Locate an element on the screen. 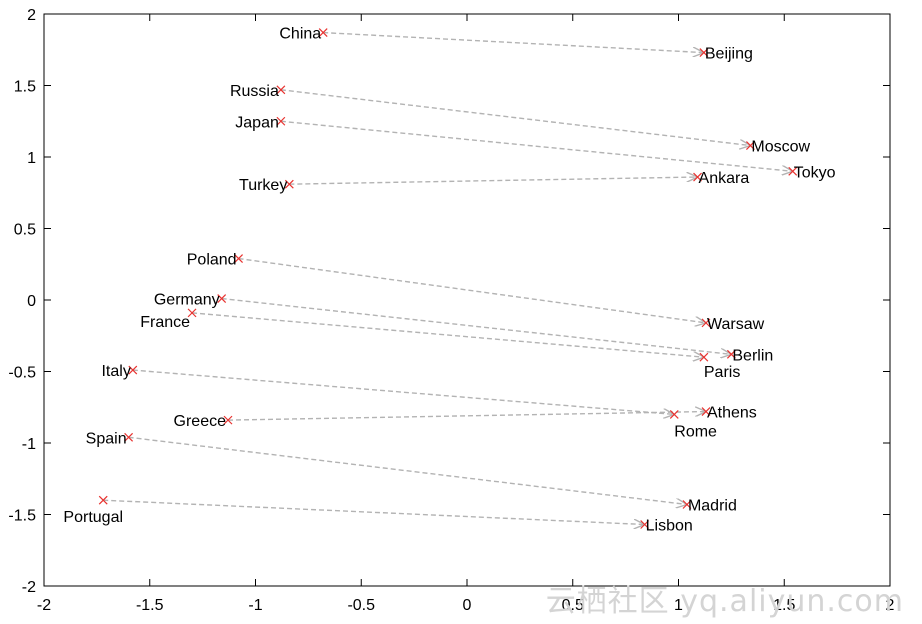 The image size is (922, 624). label-china: China is located at coordinates (300, 34).